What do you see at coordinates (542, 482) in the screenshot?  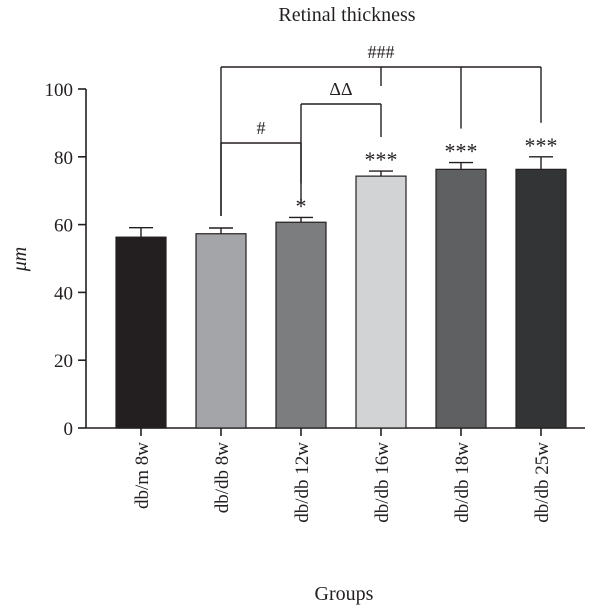 I see `x-tick-label: db/db 25w` at bounding box center [542, 482].